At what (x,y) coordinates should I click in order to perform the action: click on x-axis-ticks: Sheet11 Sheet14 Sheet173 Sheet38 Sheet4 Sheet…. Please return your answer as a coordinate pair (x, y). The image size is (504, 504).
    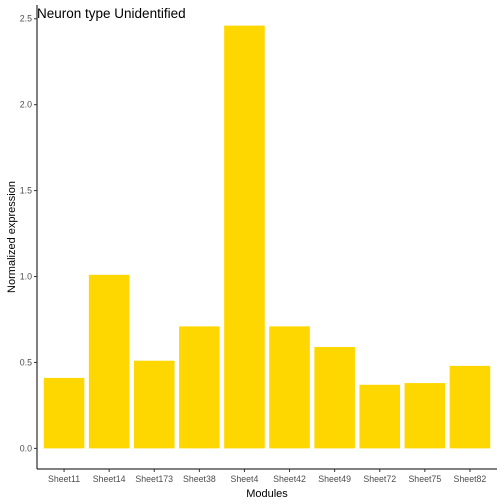
    Looking at the image, I should click on (267, 476).